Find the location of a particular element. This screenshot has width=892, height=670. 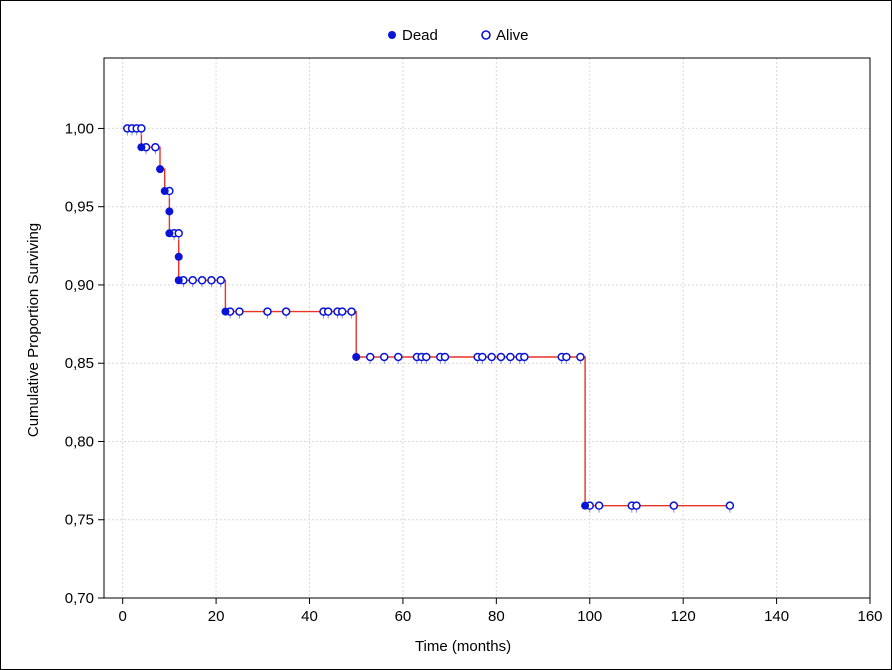

y-axis-title: Cumulative Proportion Surviving is located at coordinates (33, 330).